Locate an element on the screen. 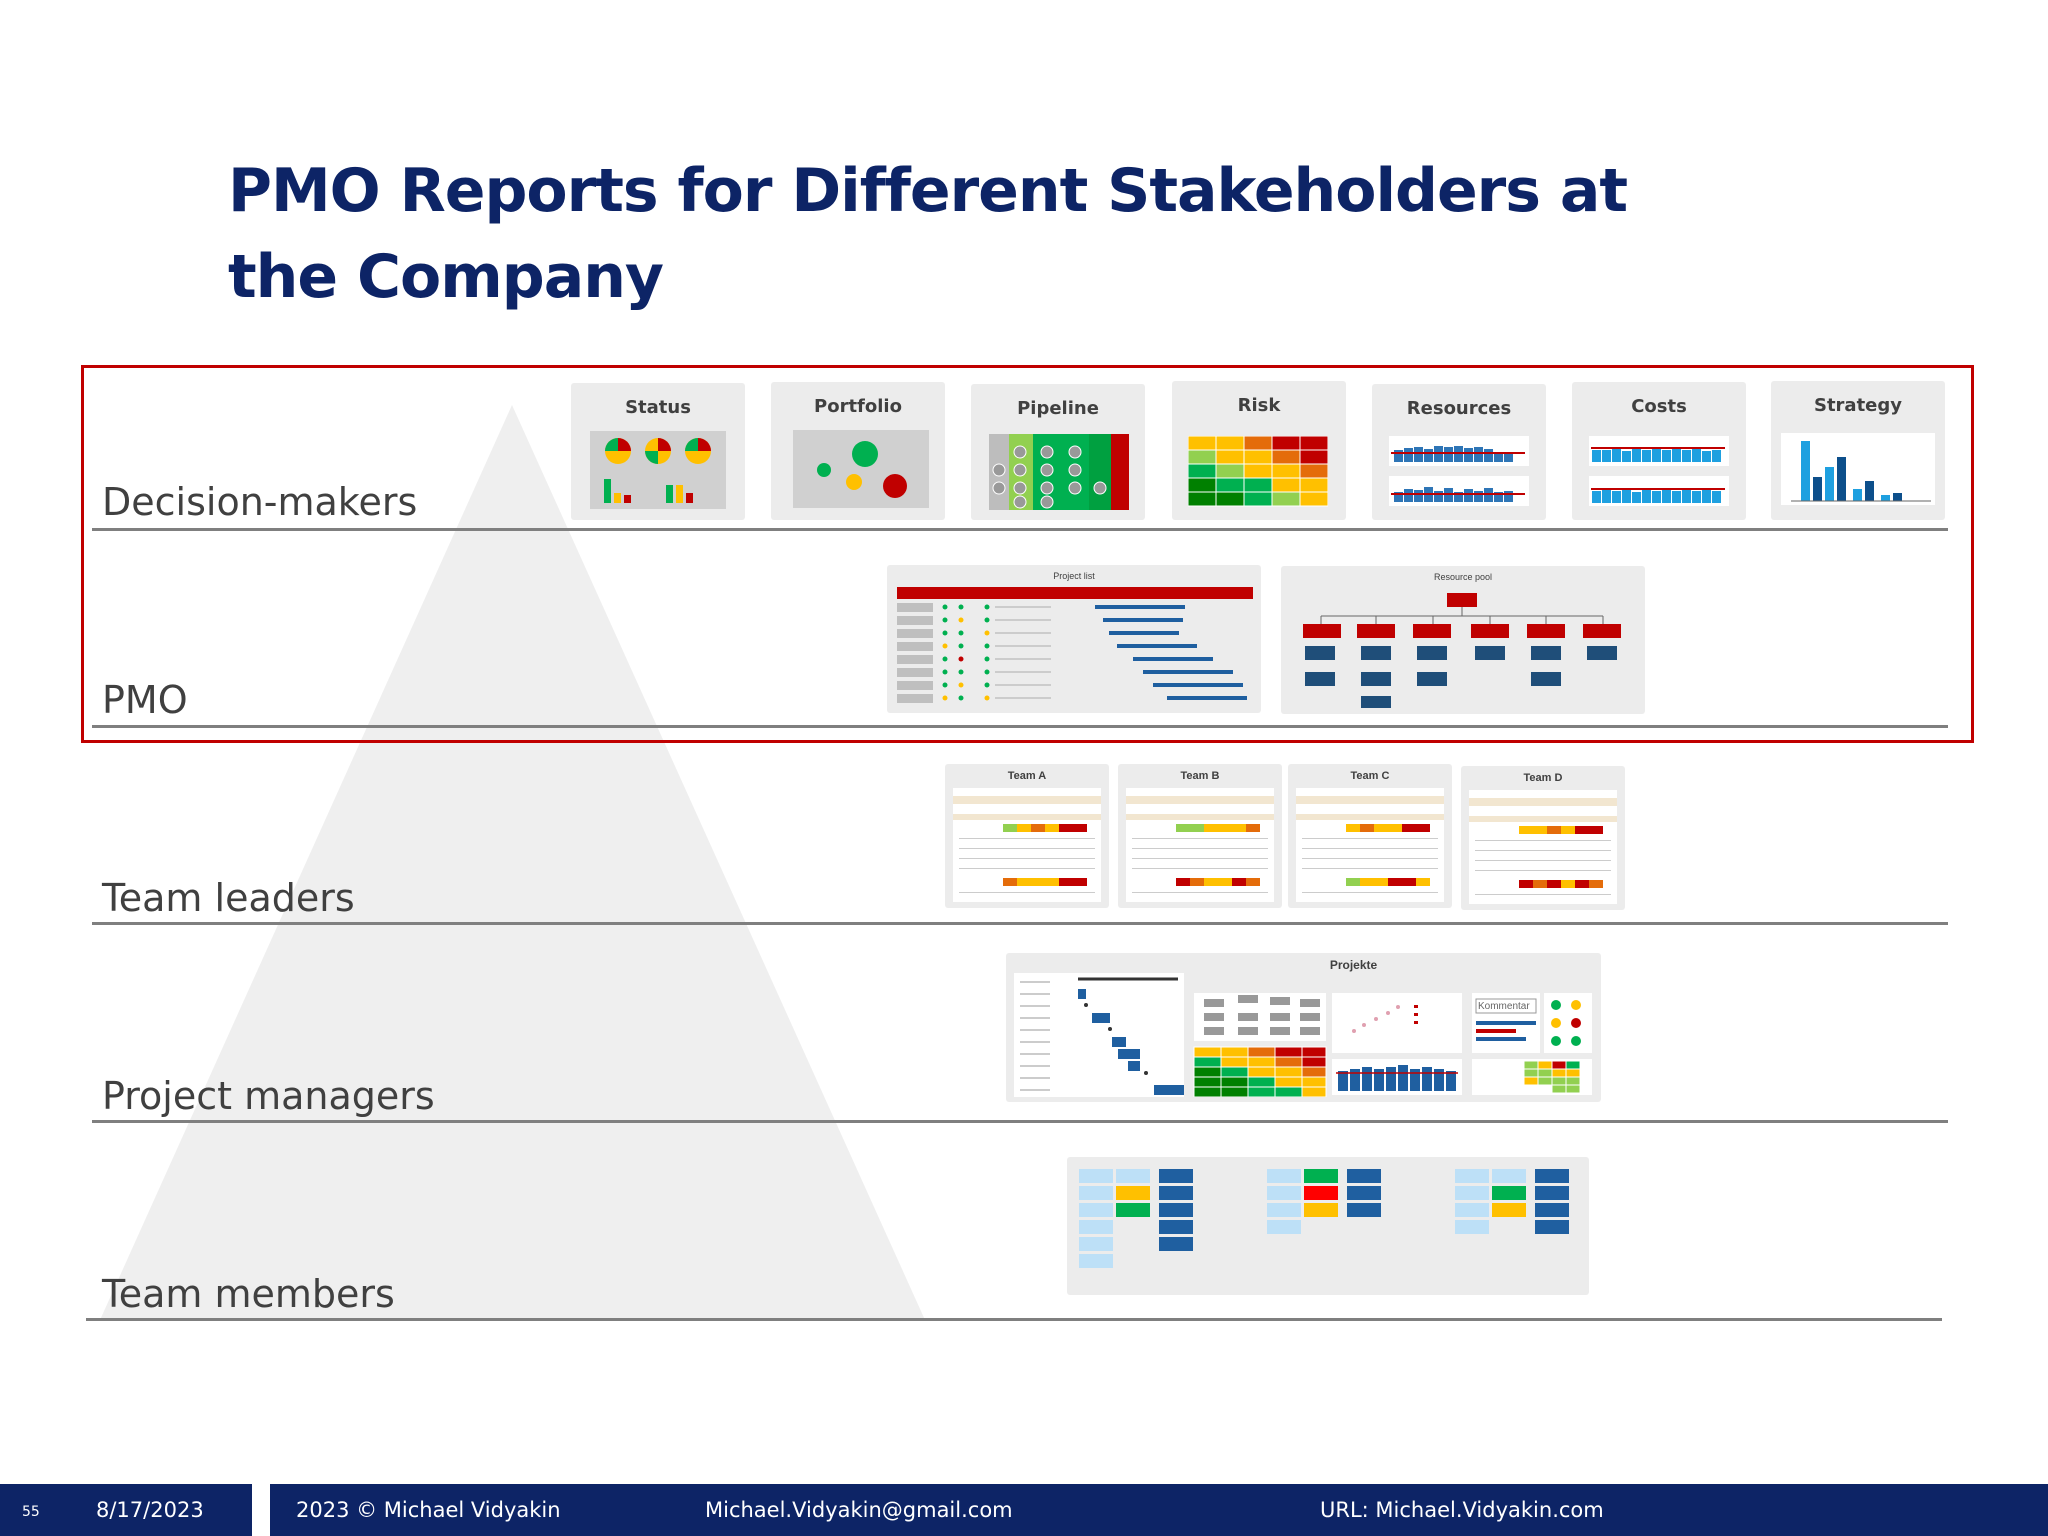  pipeline-thumbnail is located at coordinates (1059, 472).